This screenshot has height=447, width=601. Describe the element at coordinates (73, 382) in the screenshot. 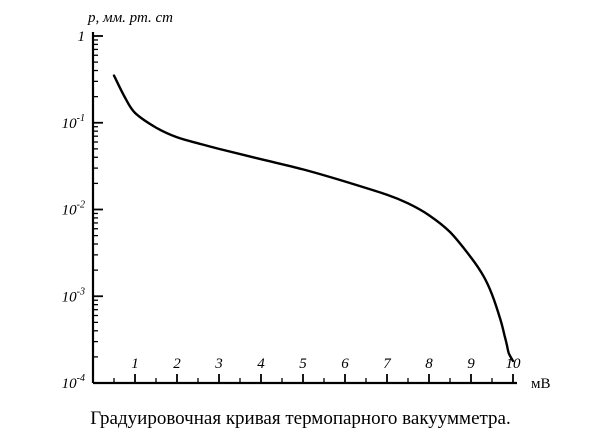

I see `y-tick-label: 10⁻⁴` at that location.